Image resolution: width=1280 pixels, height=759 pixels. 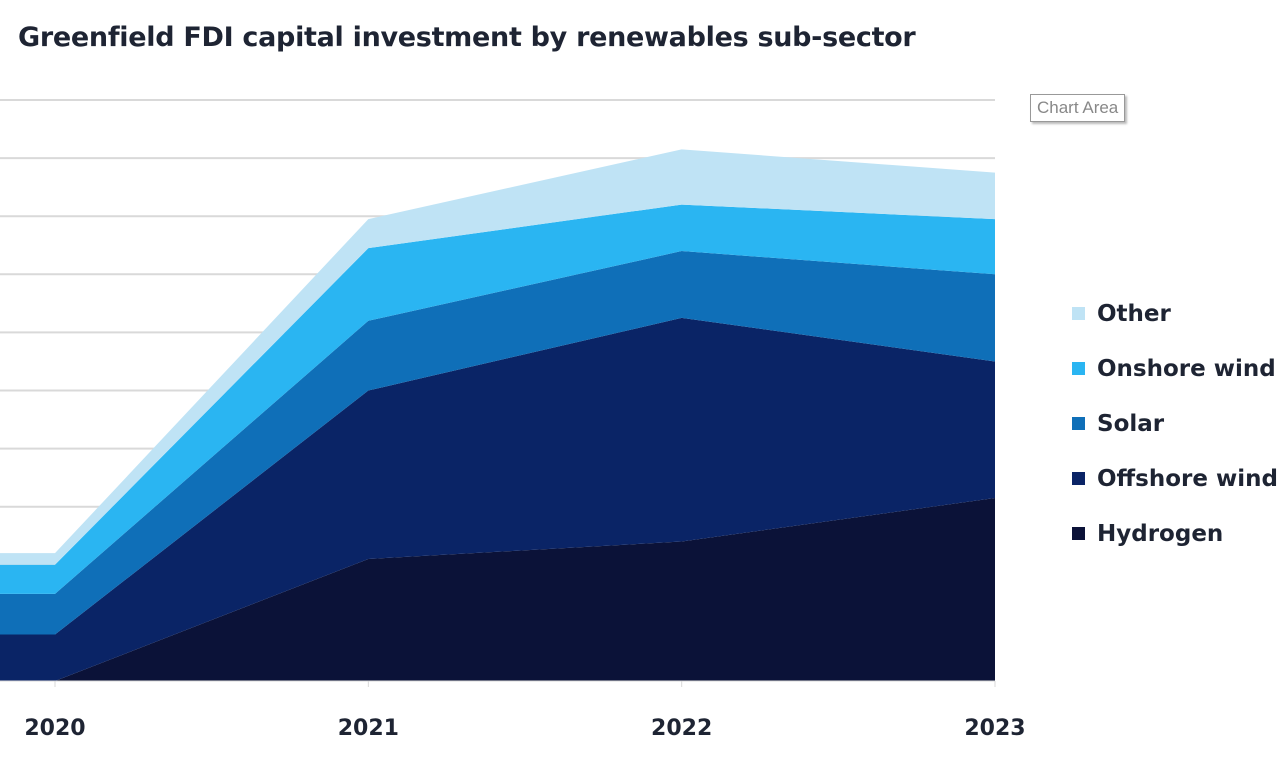 What do you see at coordinates (681, 728) in the screenshot?
I see `x-tick-label: 2022` at bounding box center [681, 728].